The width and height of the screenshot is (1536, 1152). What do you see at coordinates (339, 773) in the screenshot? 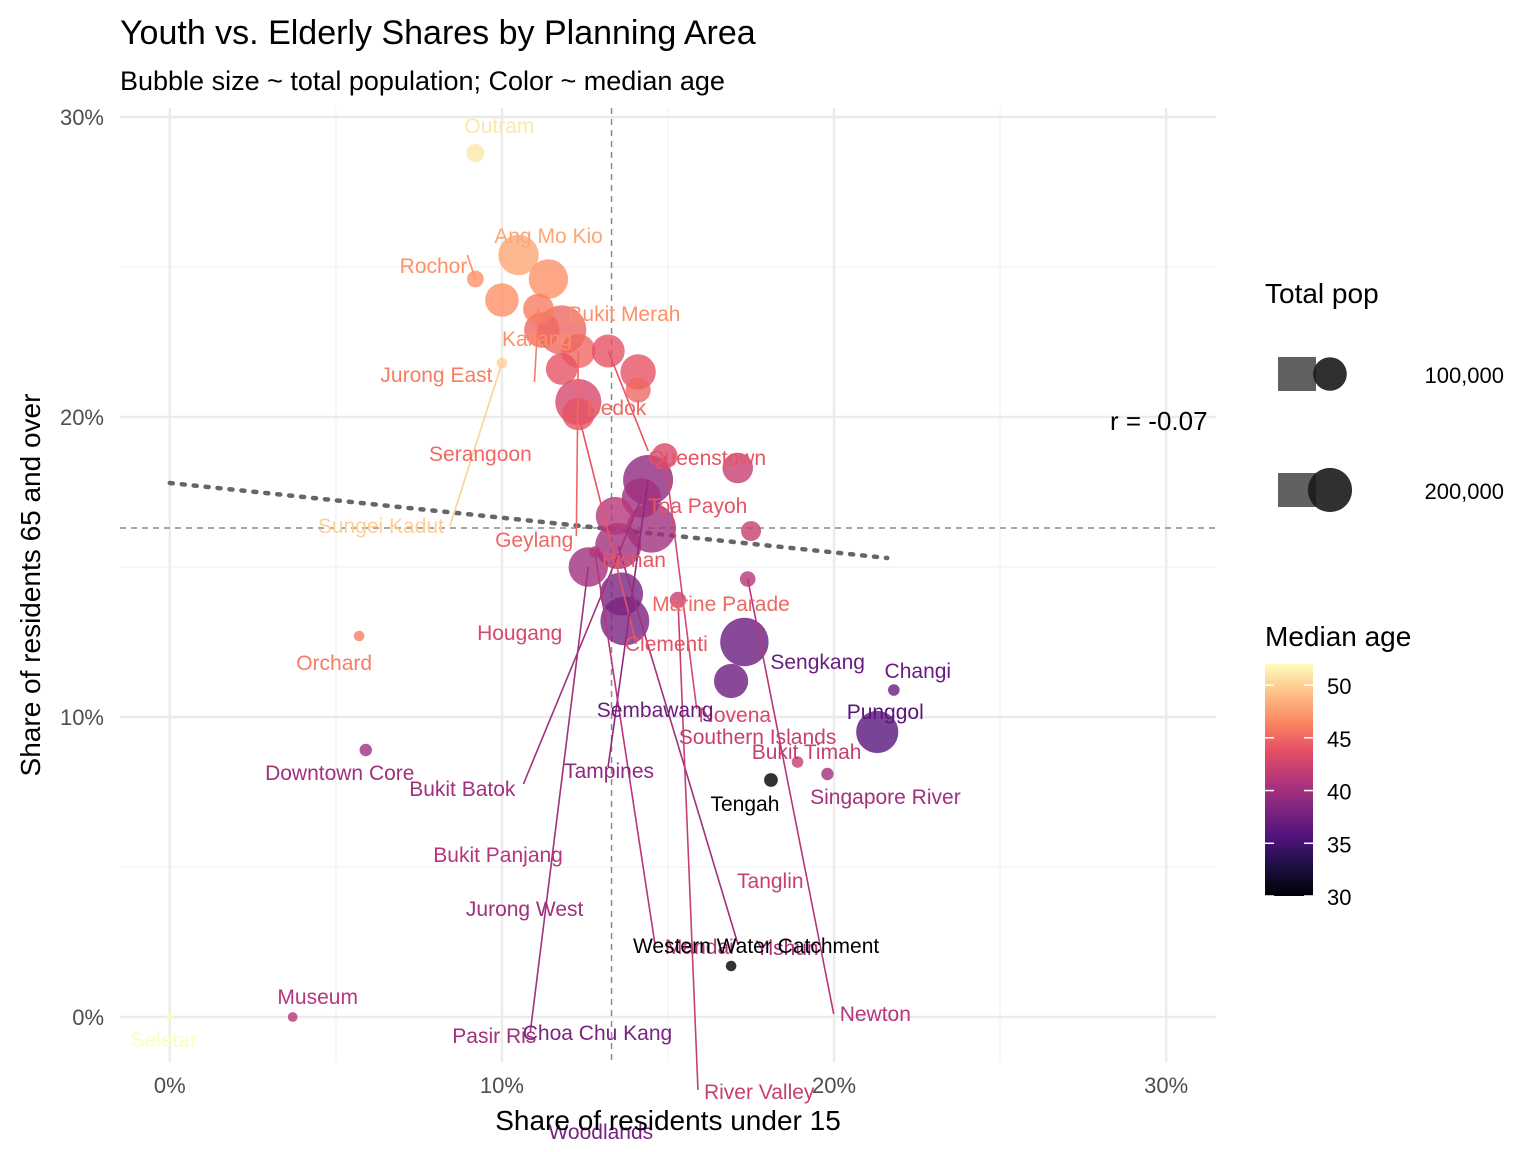
I see `point-label: Downtown Core` at bounding box center [339, 773].